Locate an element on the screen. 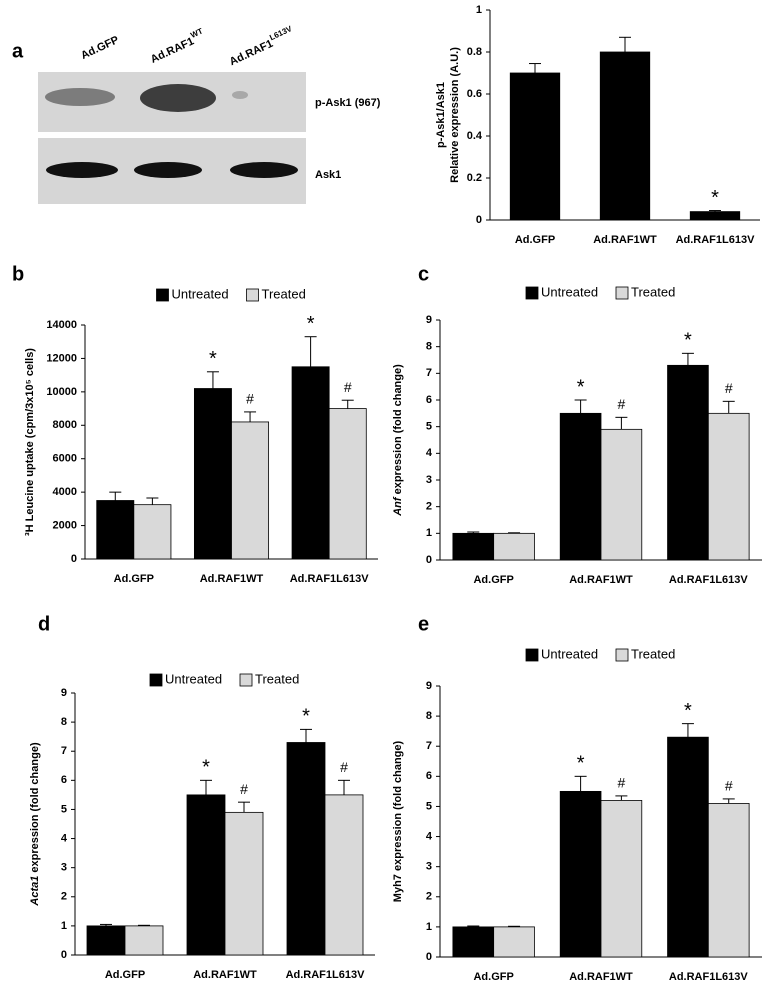  lane-base: Ad.GFP is located at coordinates (100, 48).